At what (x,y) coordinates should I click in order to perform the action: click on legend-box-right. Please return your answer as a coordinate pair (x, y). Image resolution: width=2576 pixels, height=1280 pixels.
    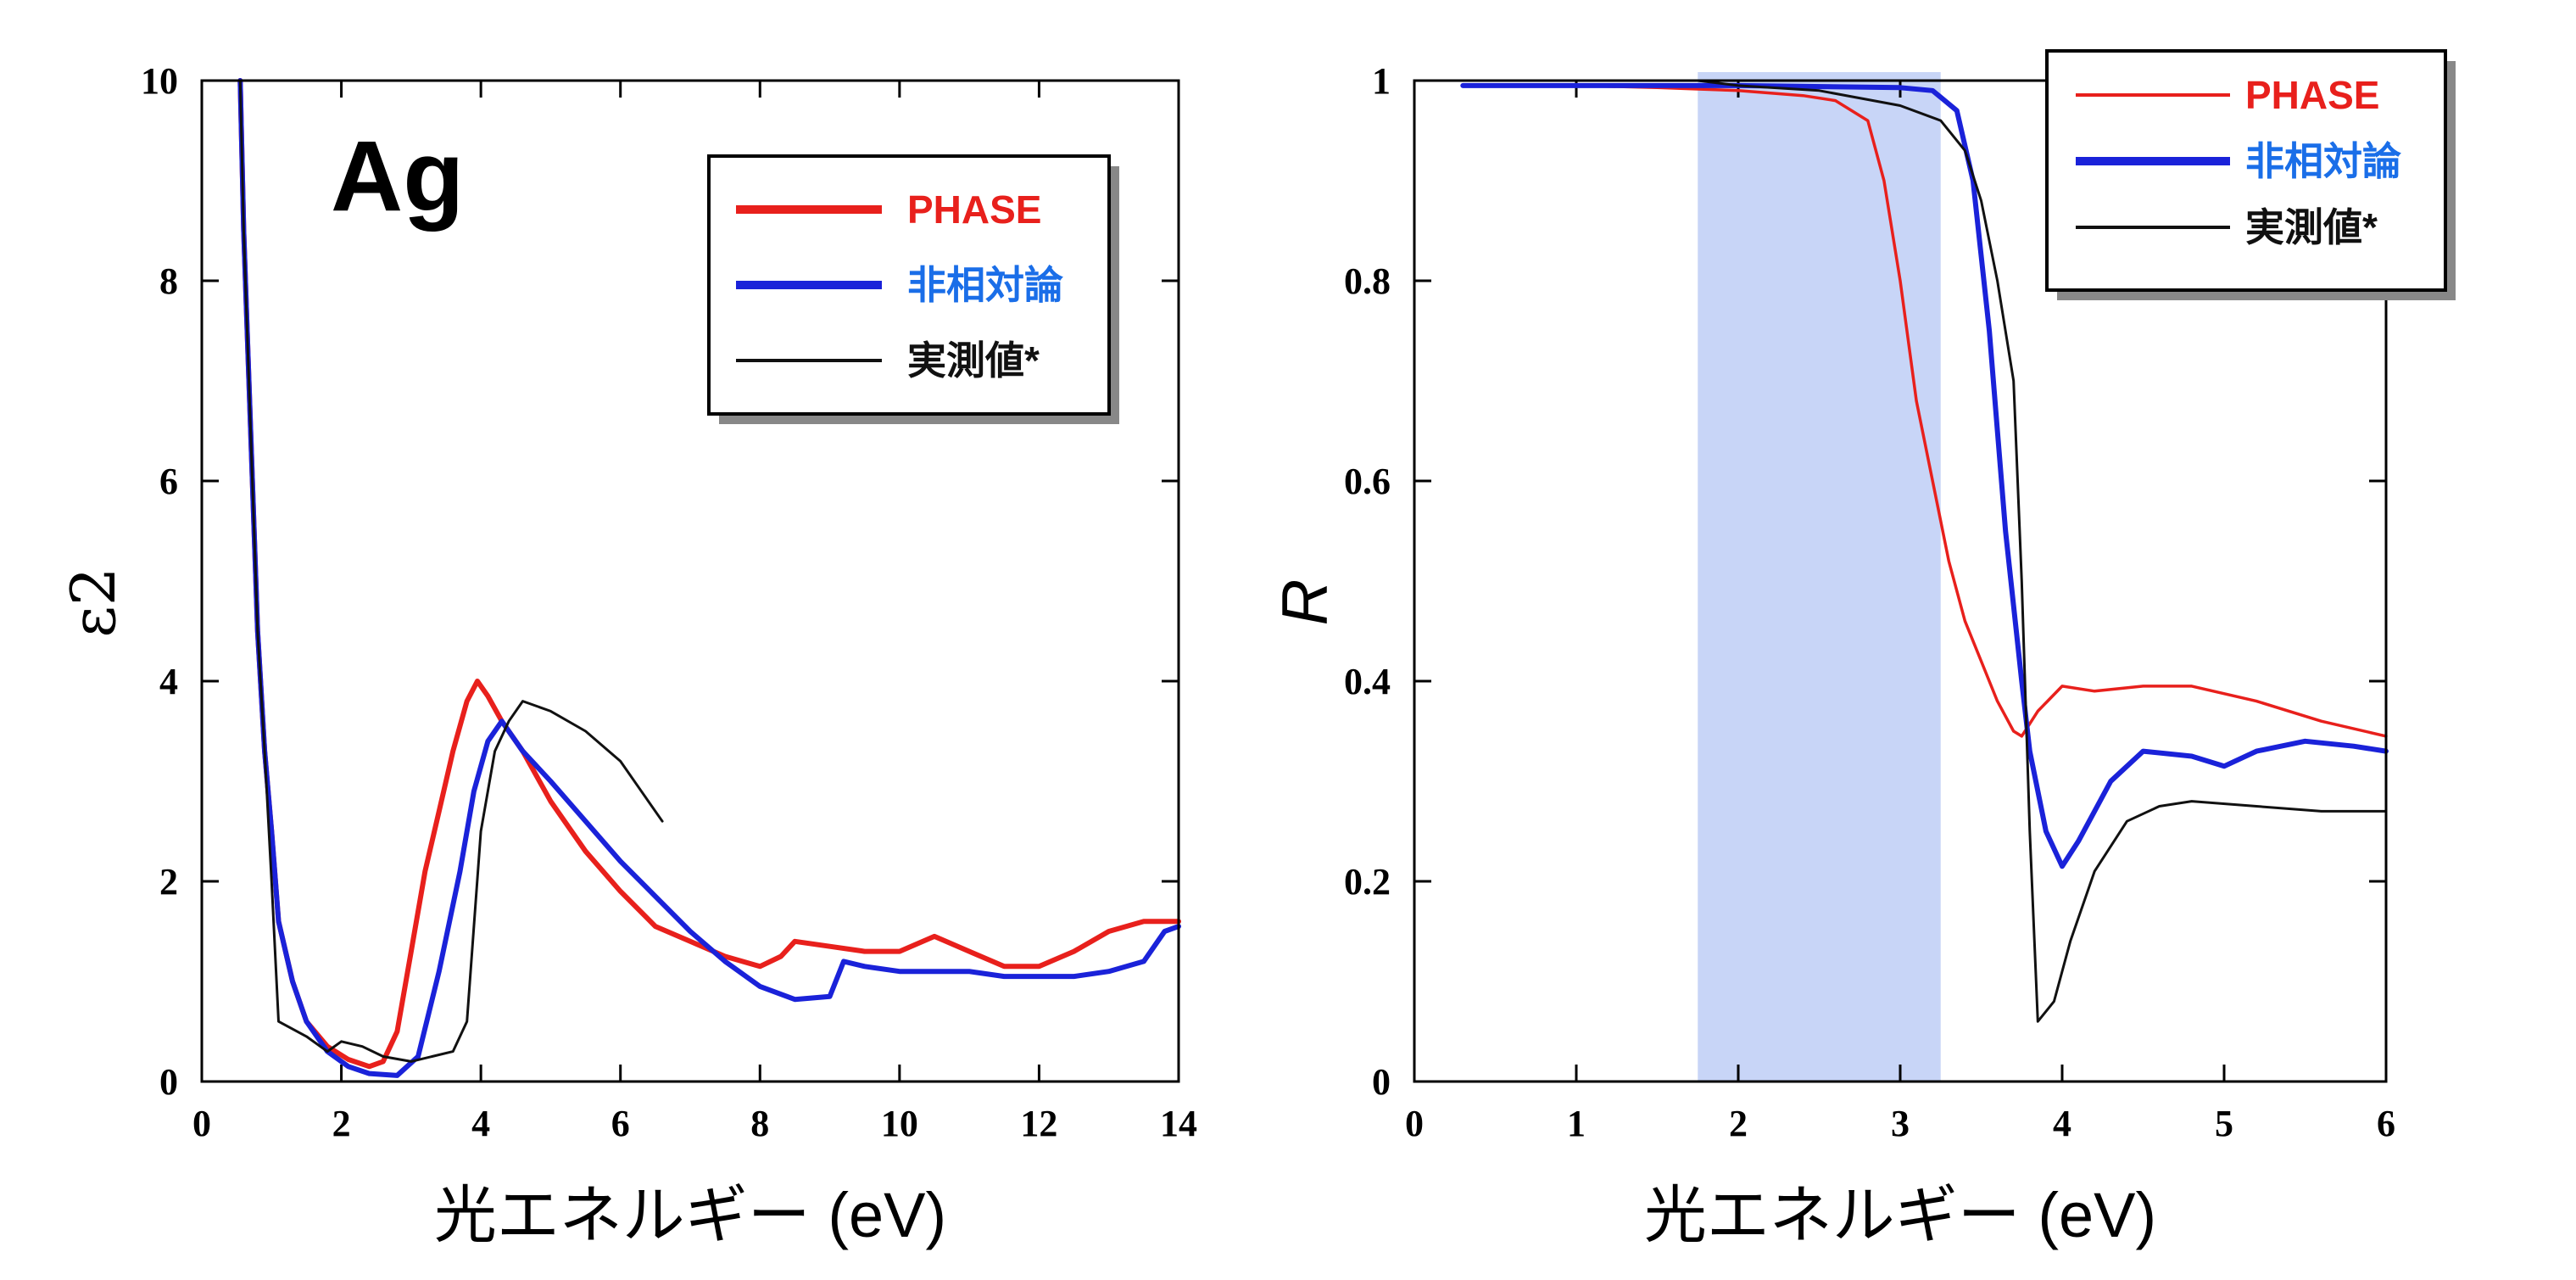
    Looking at the image, I should click on (2246, 170).